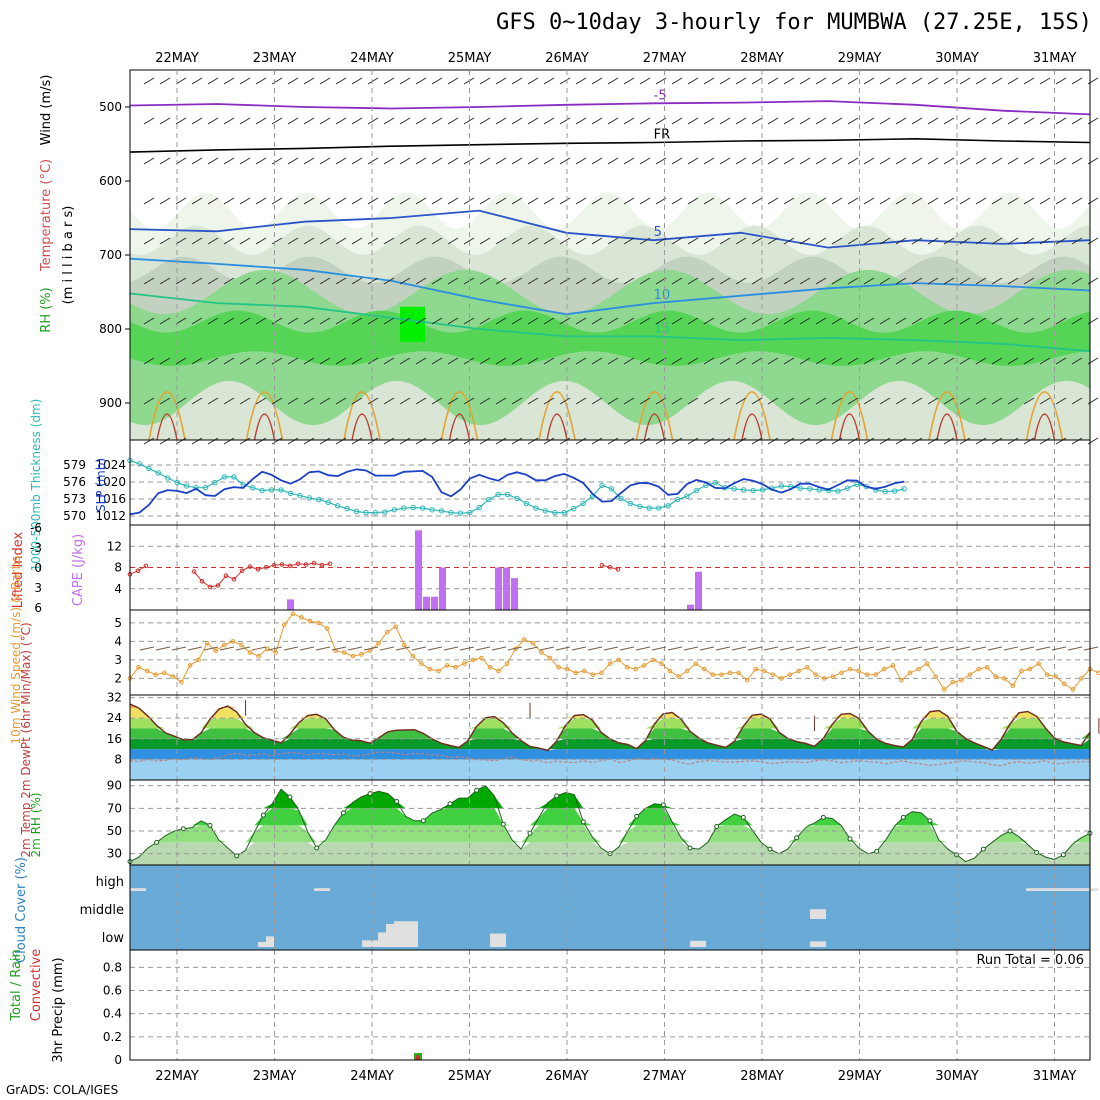 The height and width of the screenshot is (1100, 1100). I want to click on temperature-band, so click(610, 713).